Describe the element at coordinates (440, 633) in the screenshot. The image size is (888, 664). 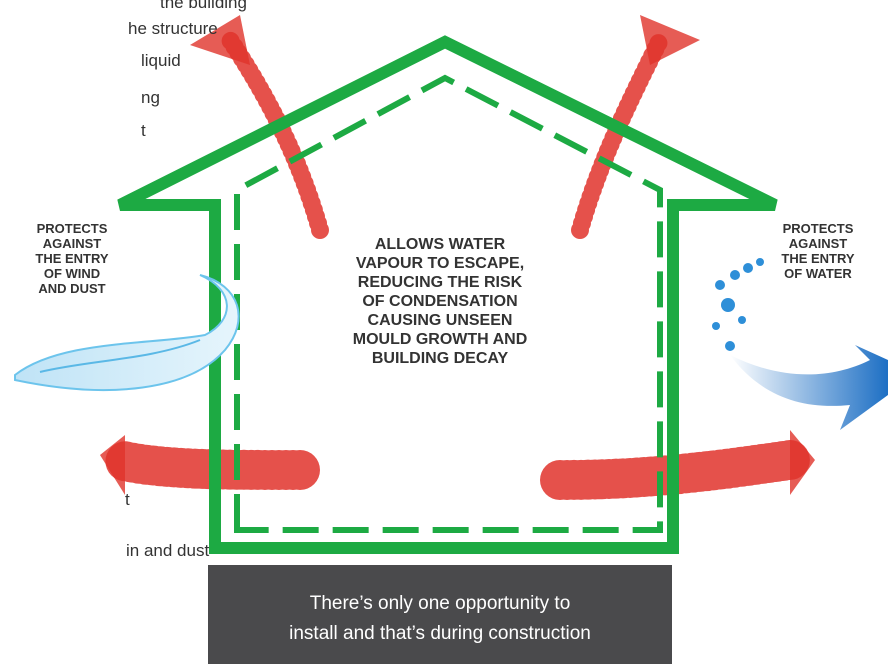
I see `banner-line: install and that’s during construction` at that location.